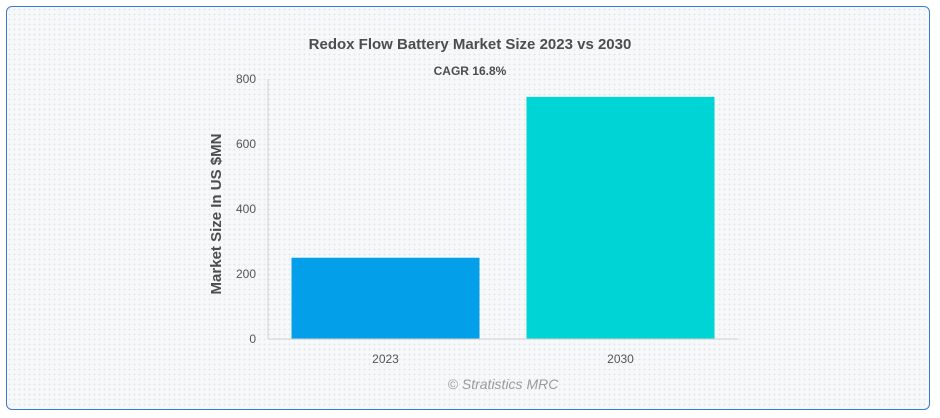  Describe the element at coordinates (246, 79) in the screenshot. I see `y-tick-label: 800` at that location.